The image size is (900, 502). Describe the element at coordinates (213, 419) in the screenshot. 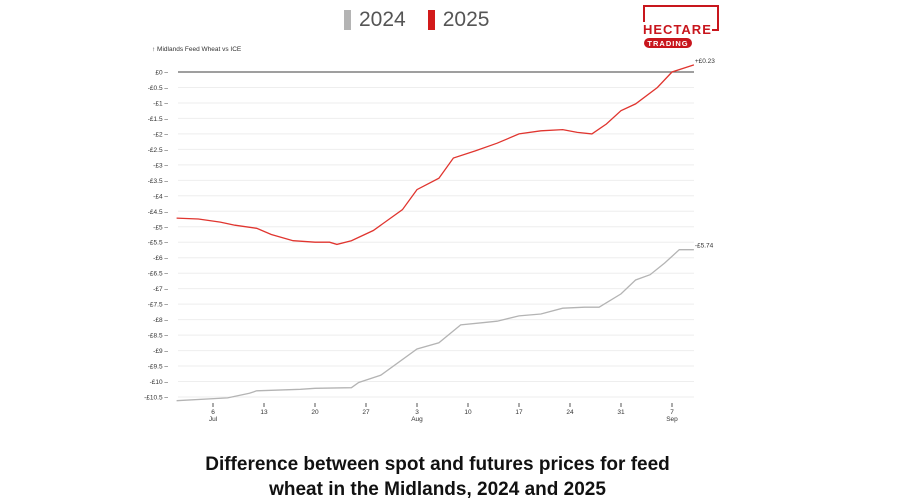

I see `x-tick-month: Jul` at that location.